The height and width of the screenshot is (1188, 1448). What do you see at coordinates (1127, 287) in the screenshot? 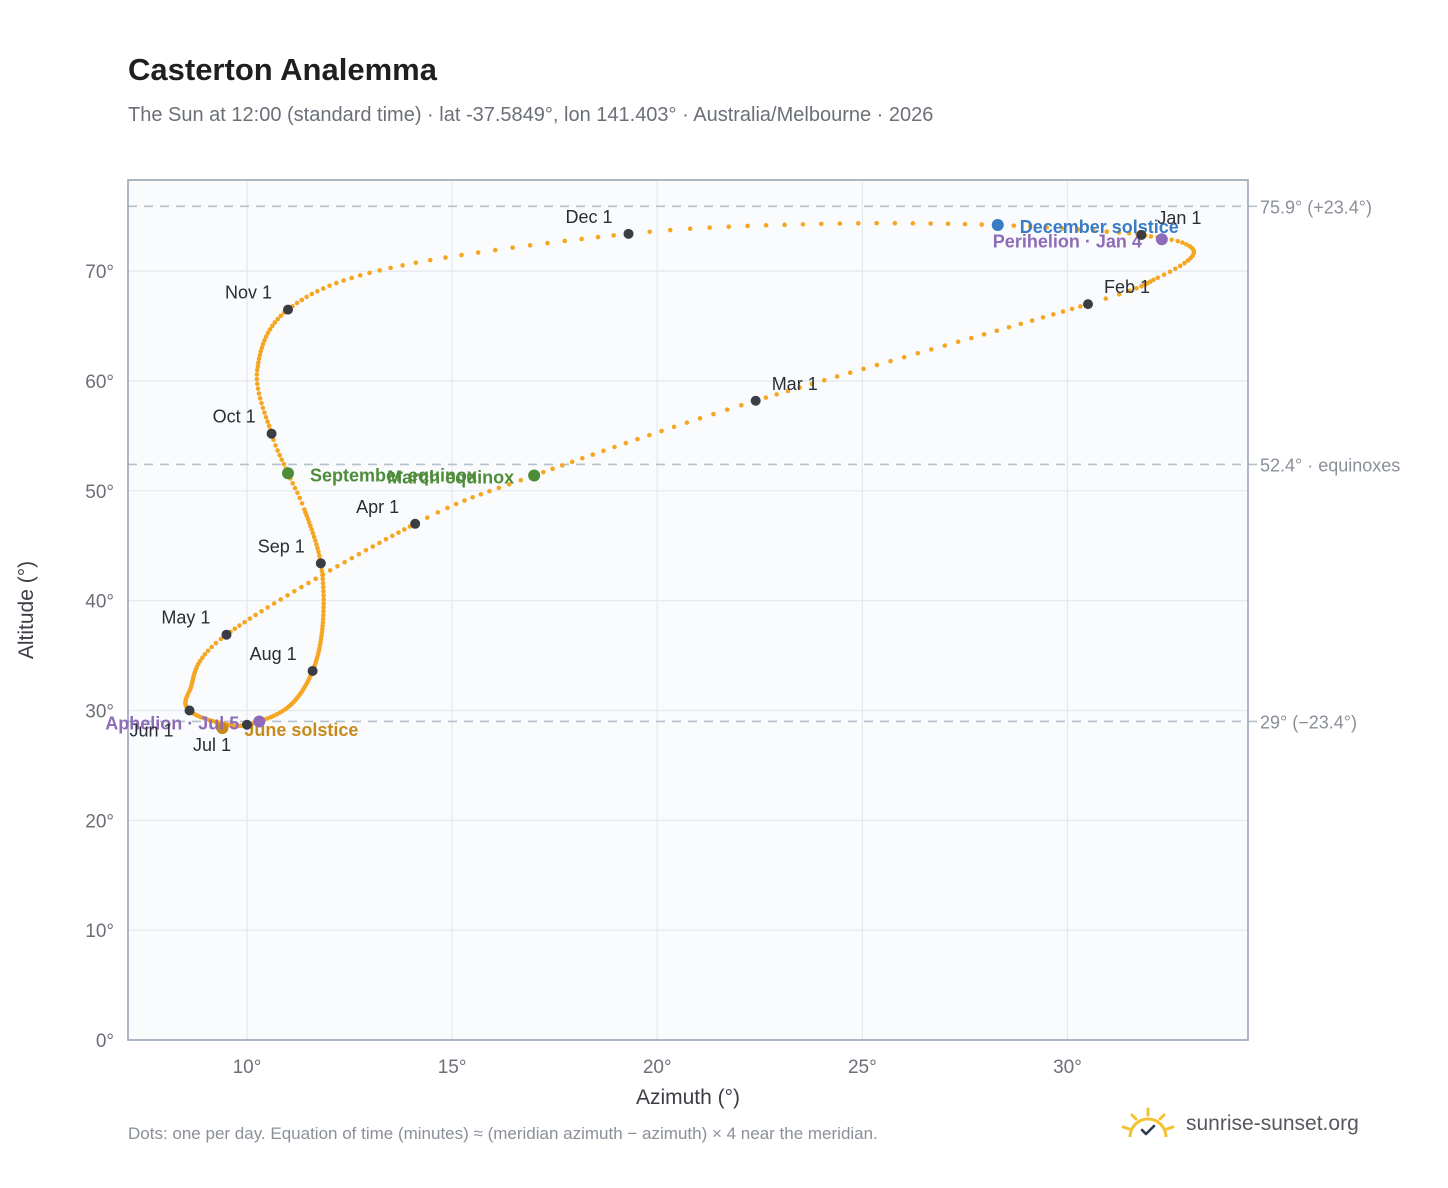
I see `month-label: Feb 1` at bounding box center [1127, 287].